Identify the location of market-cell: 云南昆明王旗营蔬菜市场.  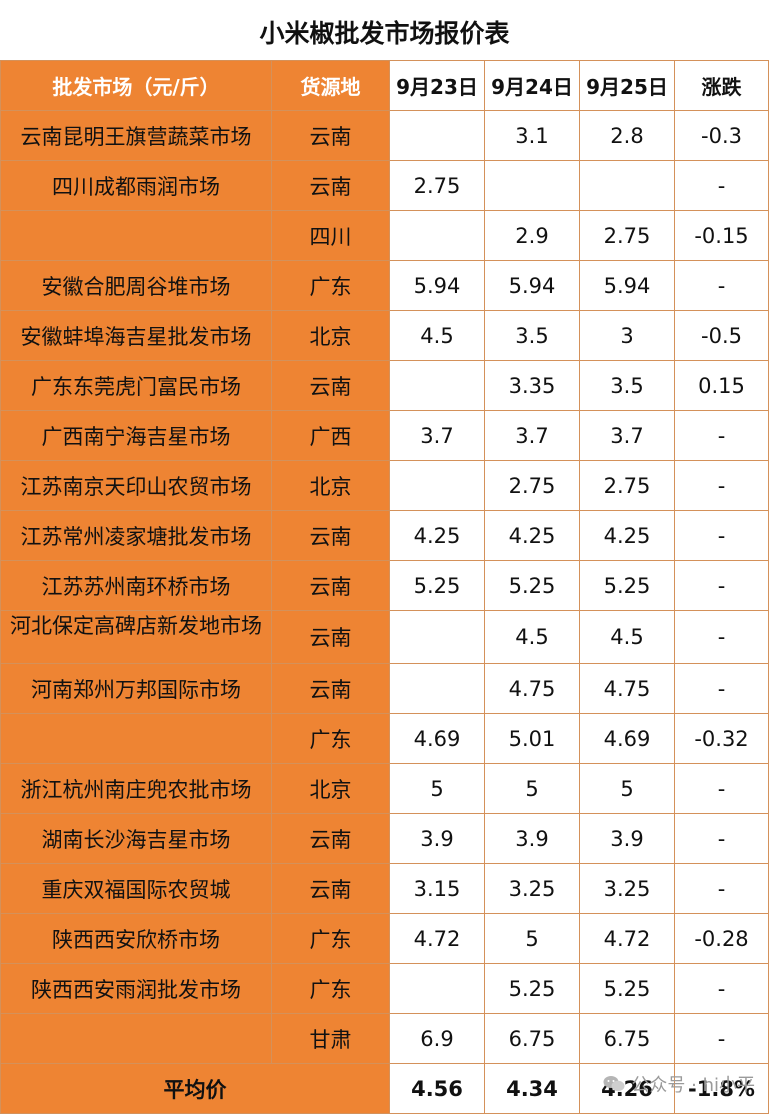
(136, 135).